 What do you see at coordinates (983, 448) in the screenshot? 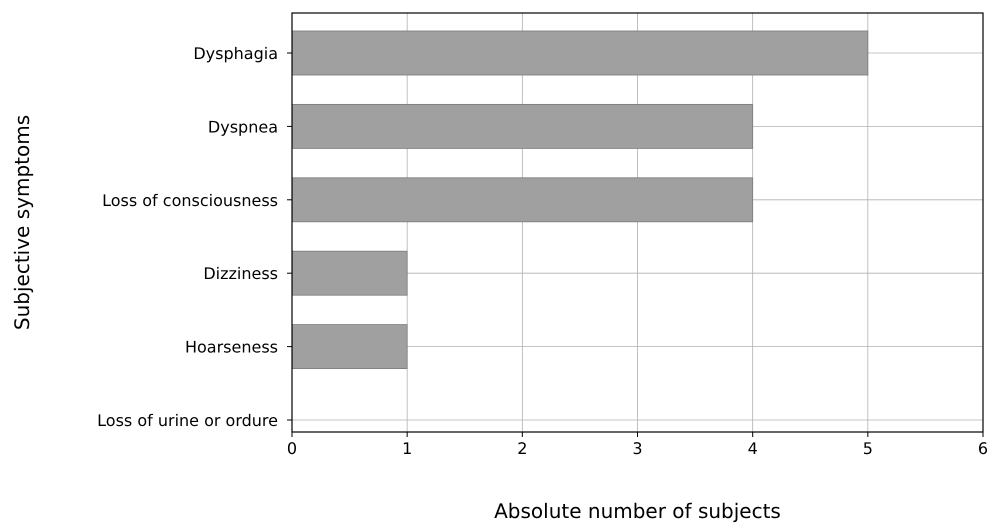
I see `x-tick-label: 6` at bounding box center [983, 448].